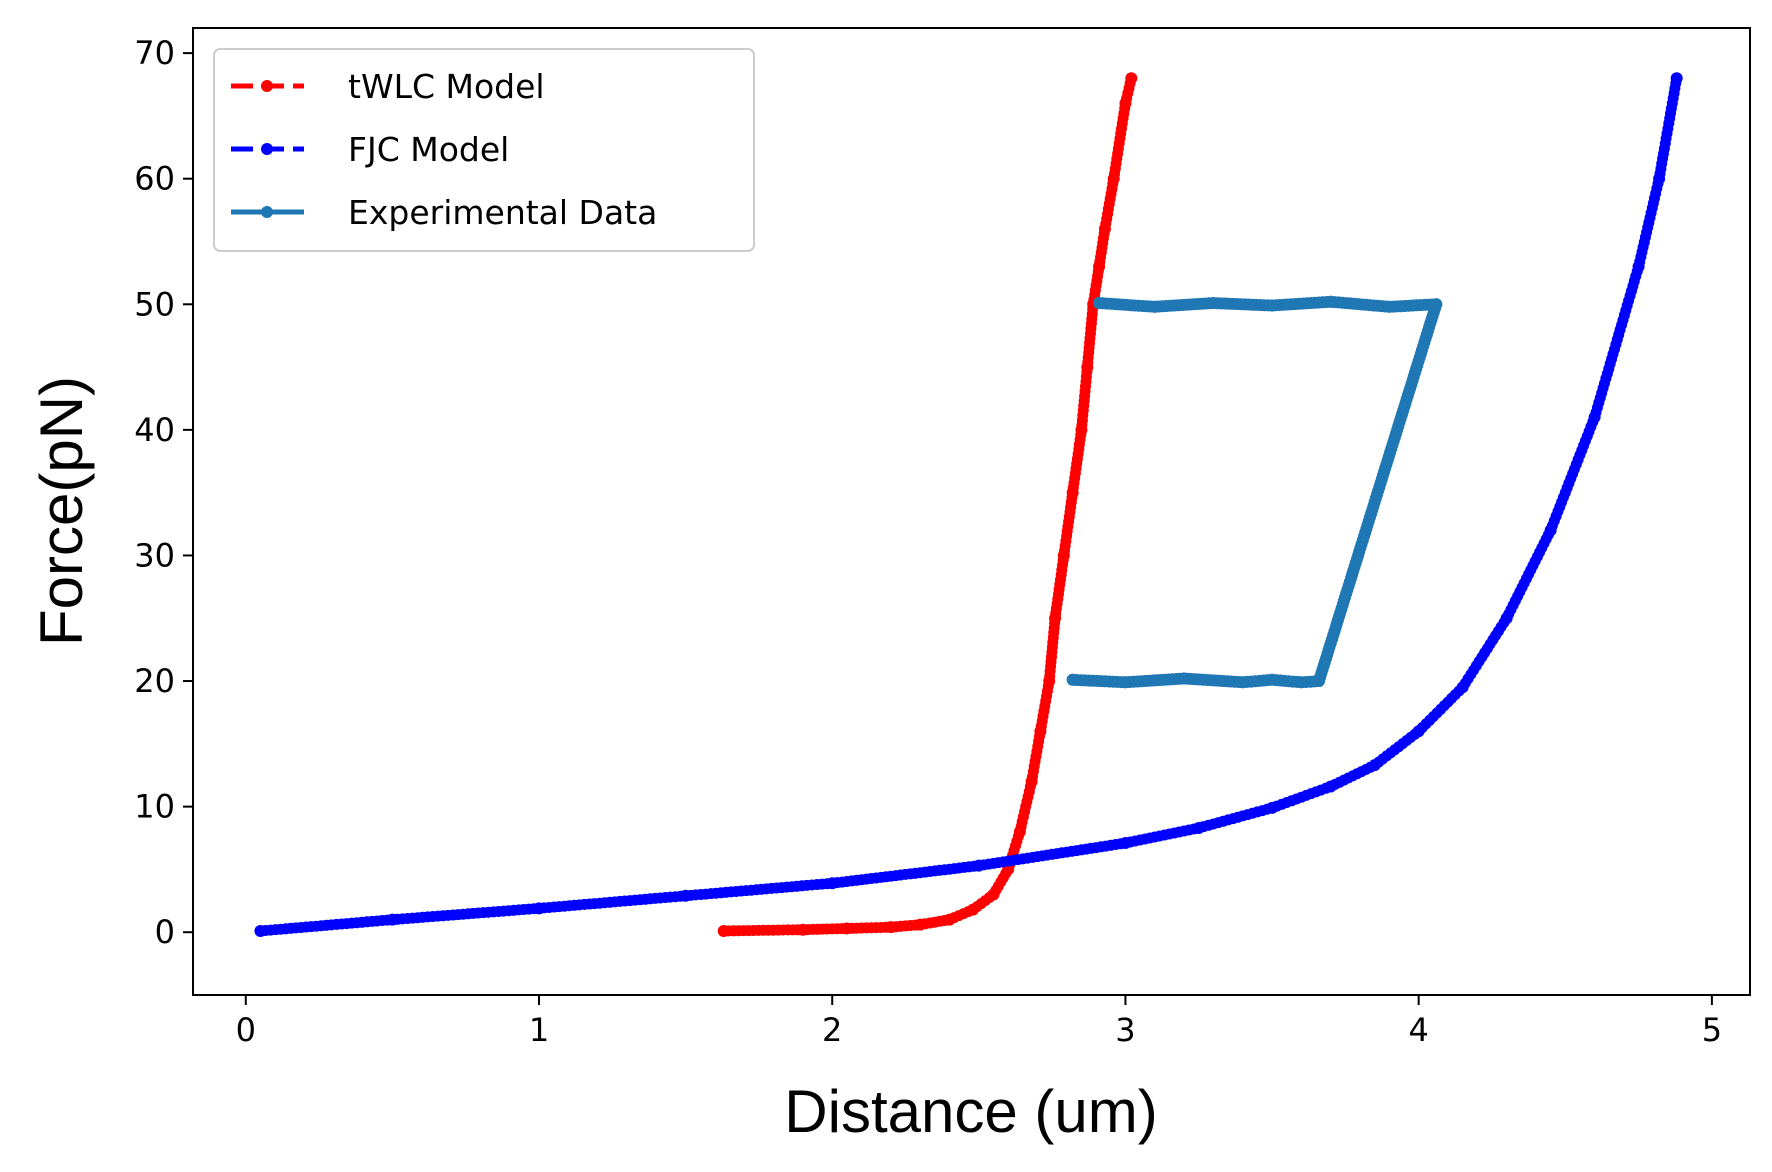 The width and height of the screenshot is (1772, 1172). What do you see at coordinates (154, 179) in the screenshot?
I see `y-tick-label: 60` at bounding box center [154, 179].